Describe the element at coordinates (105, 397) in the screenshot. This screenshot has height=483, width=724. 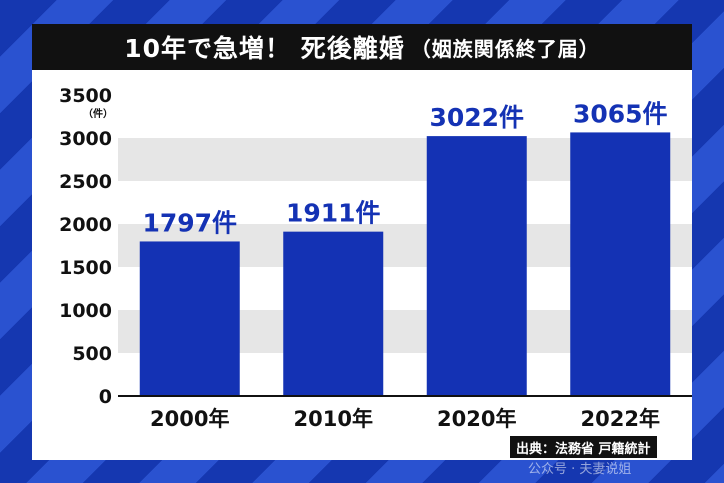
I see `y-tick-label: 0` at that location.